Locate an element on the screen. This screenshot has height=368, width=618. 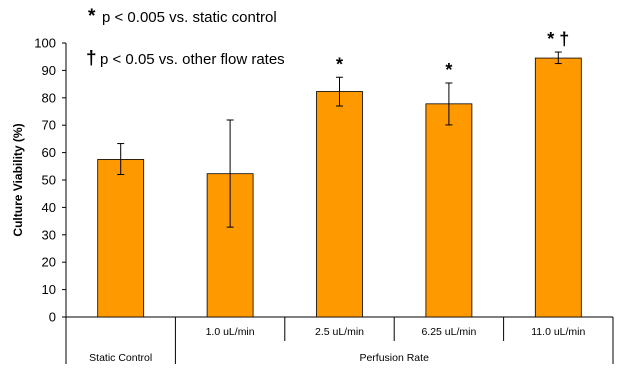
y-tick-label: 10 is located at coordinates (49, 289).